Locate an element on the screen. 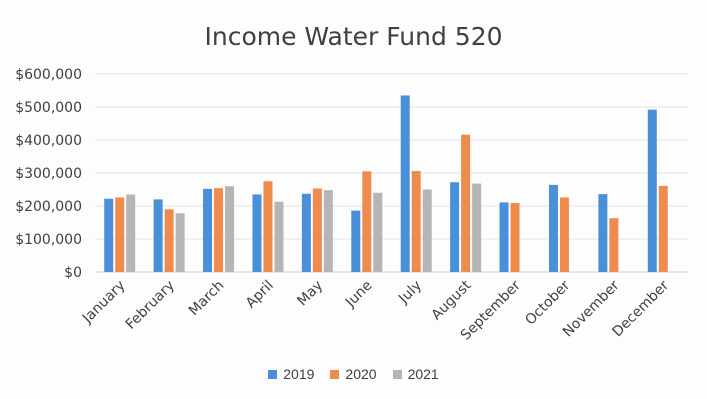 The image size is (707, 399). bar-2020-december is located at coordinates (663, 228).